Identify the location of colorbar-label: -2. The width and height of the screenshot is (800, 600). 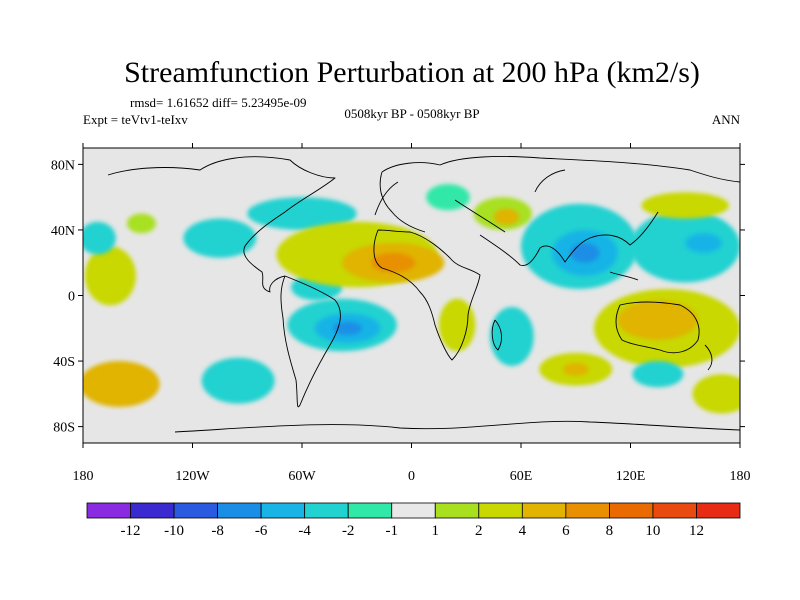
(348, 531).